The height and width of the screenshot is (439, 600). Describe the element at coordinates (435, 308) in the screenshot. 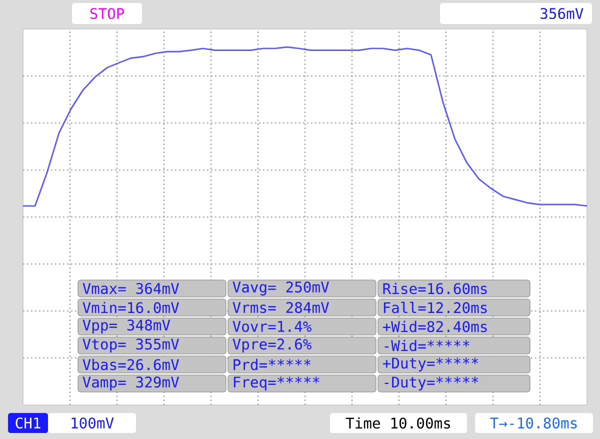

I see `annotation: Fall=12.20ms` at that location.